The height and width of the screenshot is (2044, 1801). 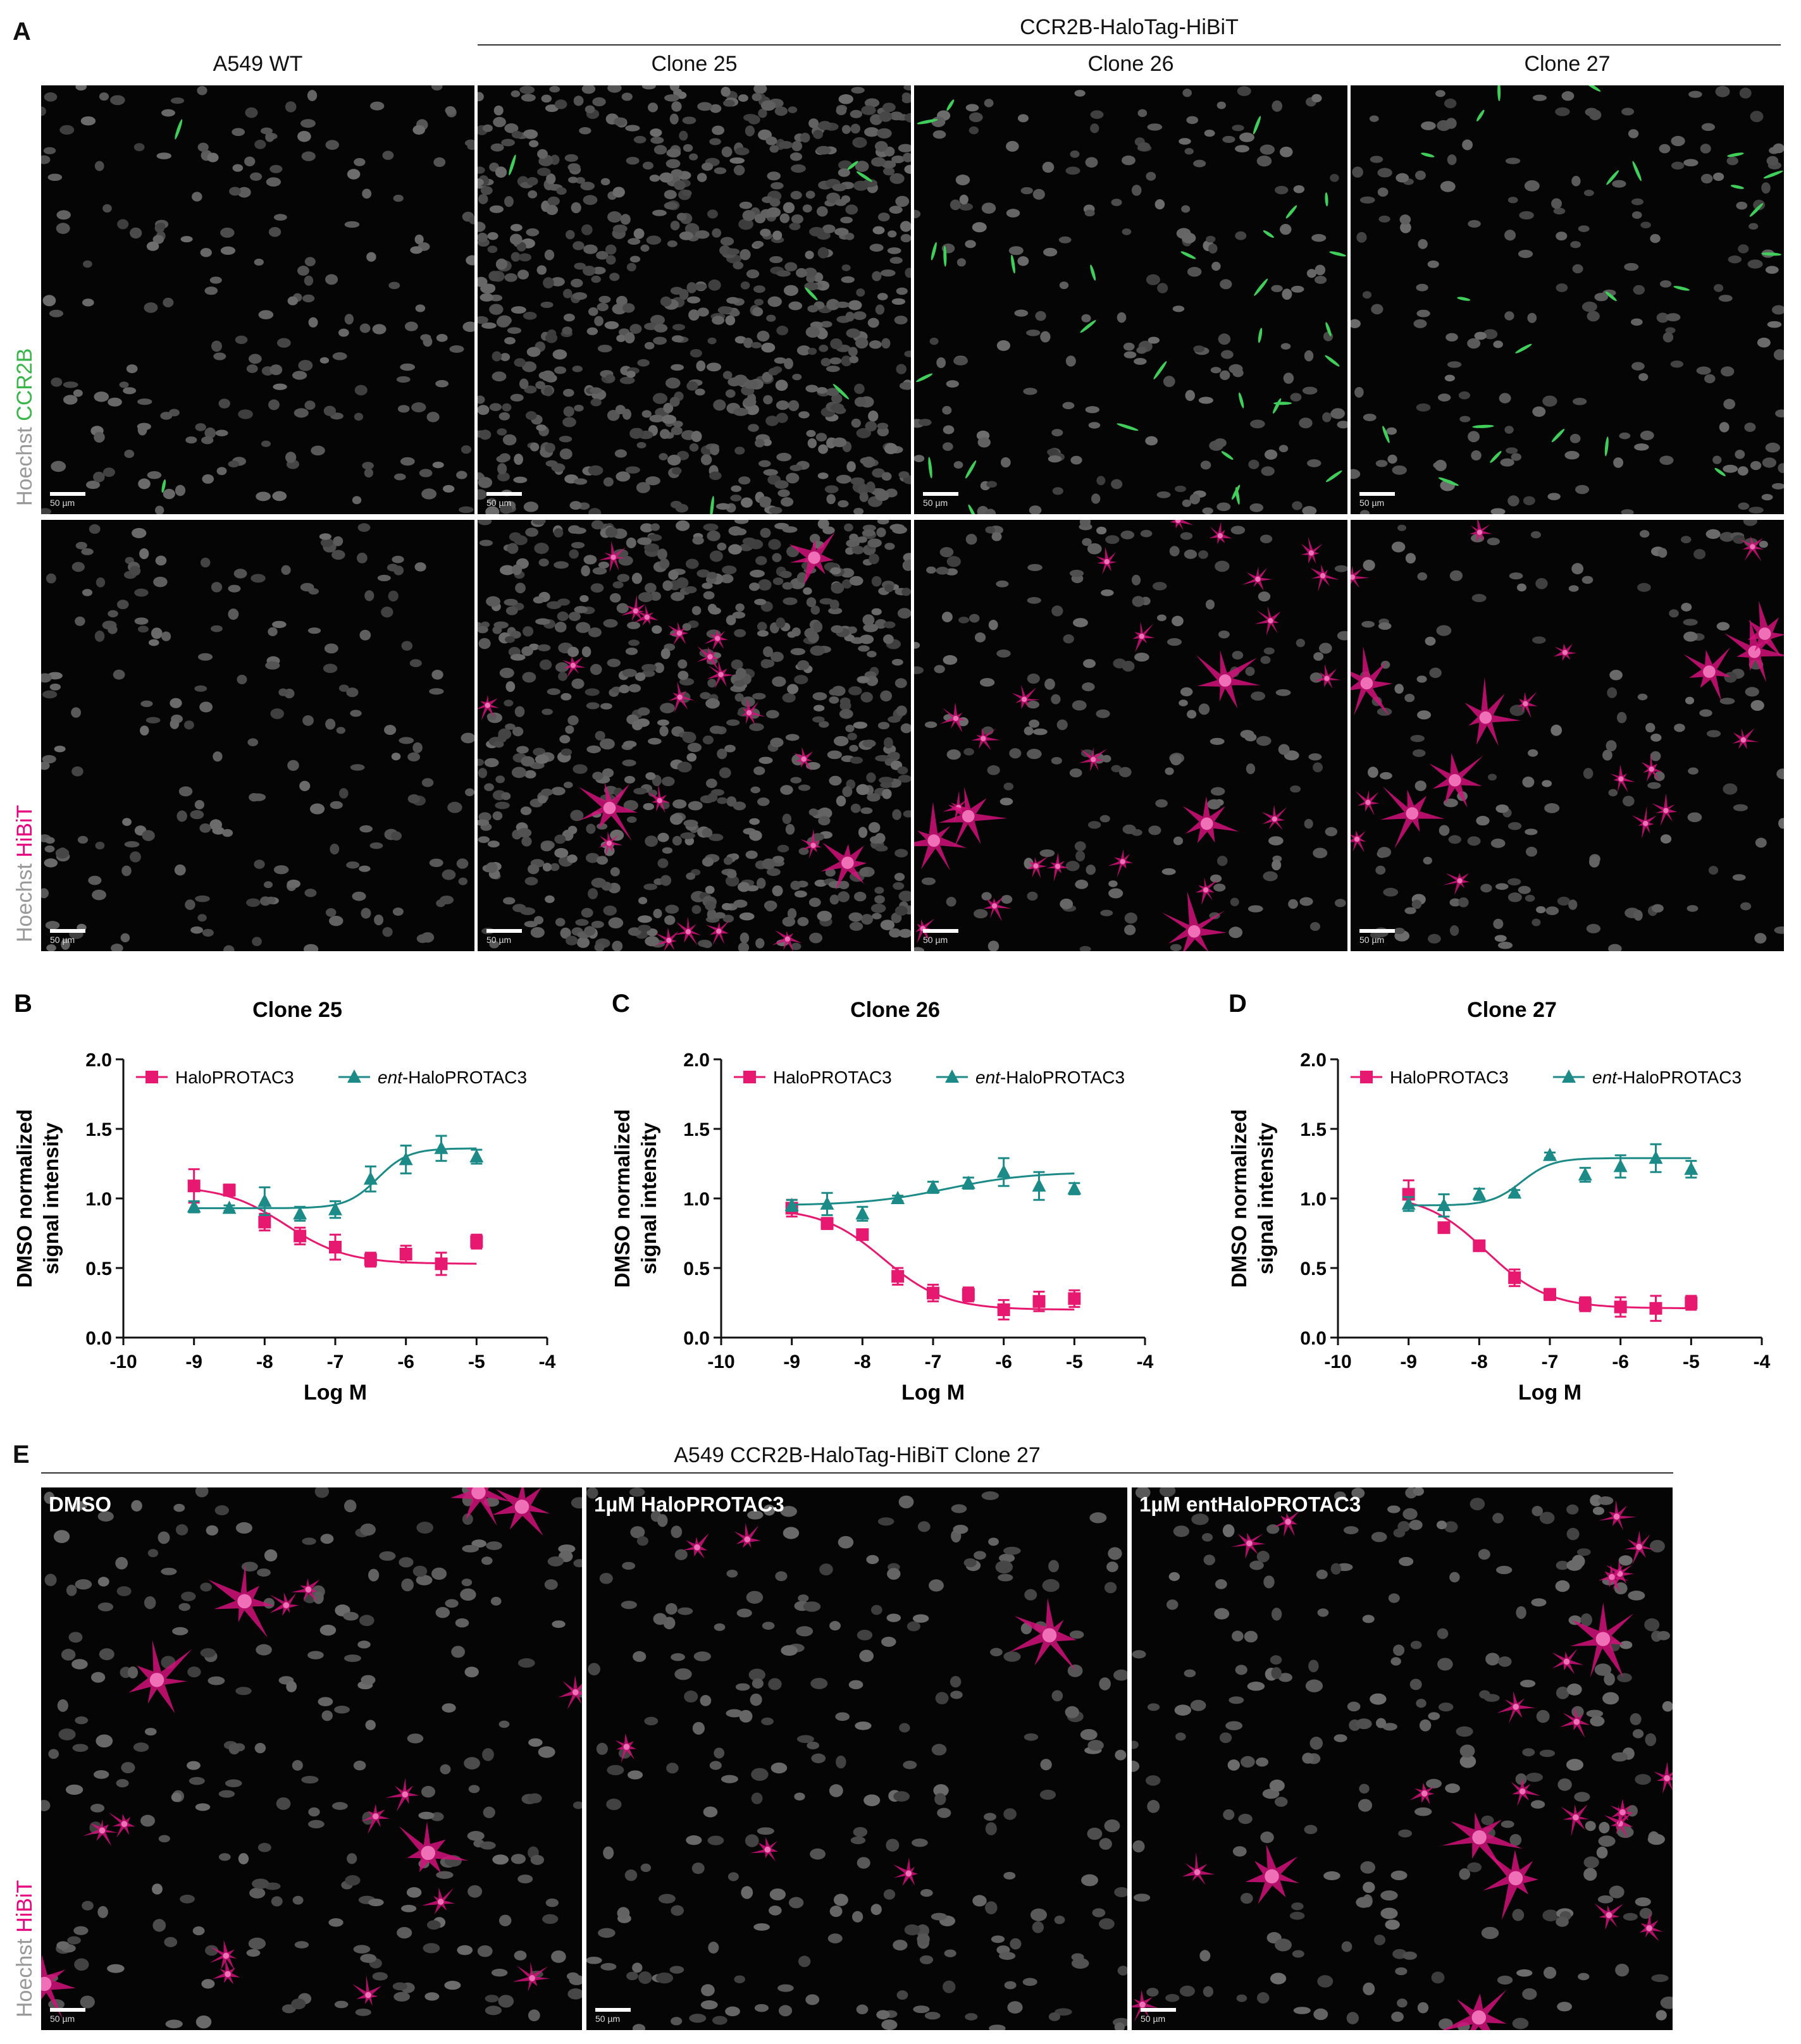 What do you see at coordinates (933, 1393) in the screenshot?
I see `x-axis-label: Log M` at bounding box center [933, 1393].